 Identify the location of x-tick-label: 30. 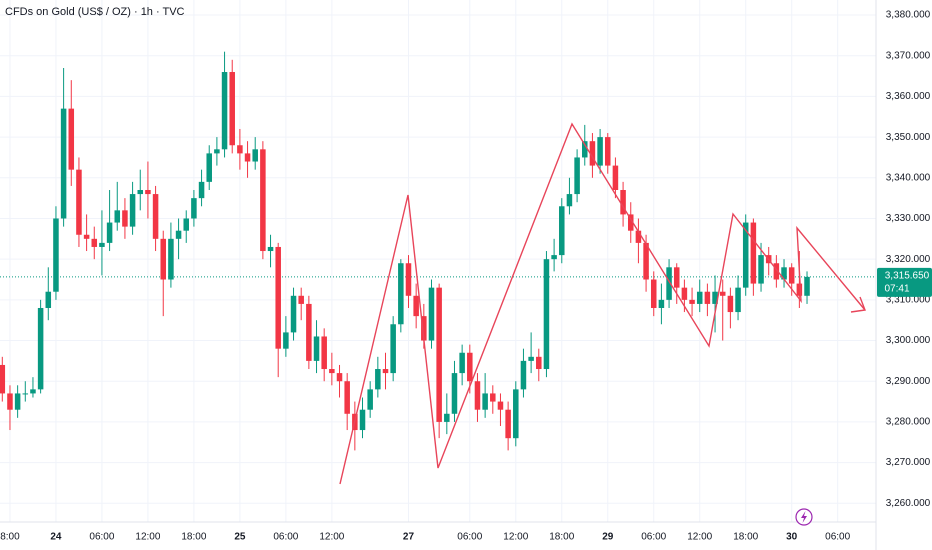
(792, 537).